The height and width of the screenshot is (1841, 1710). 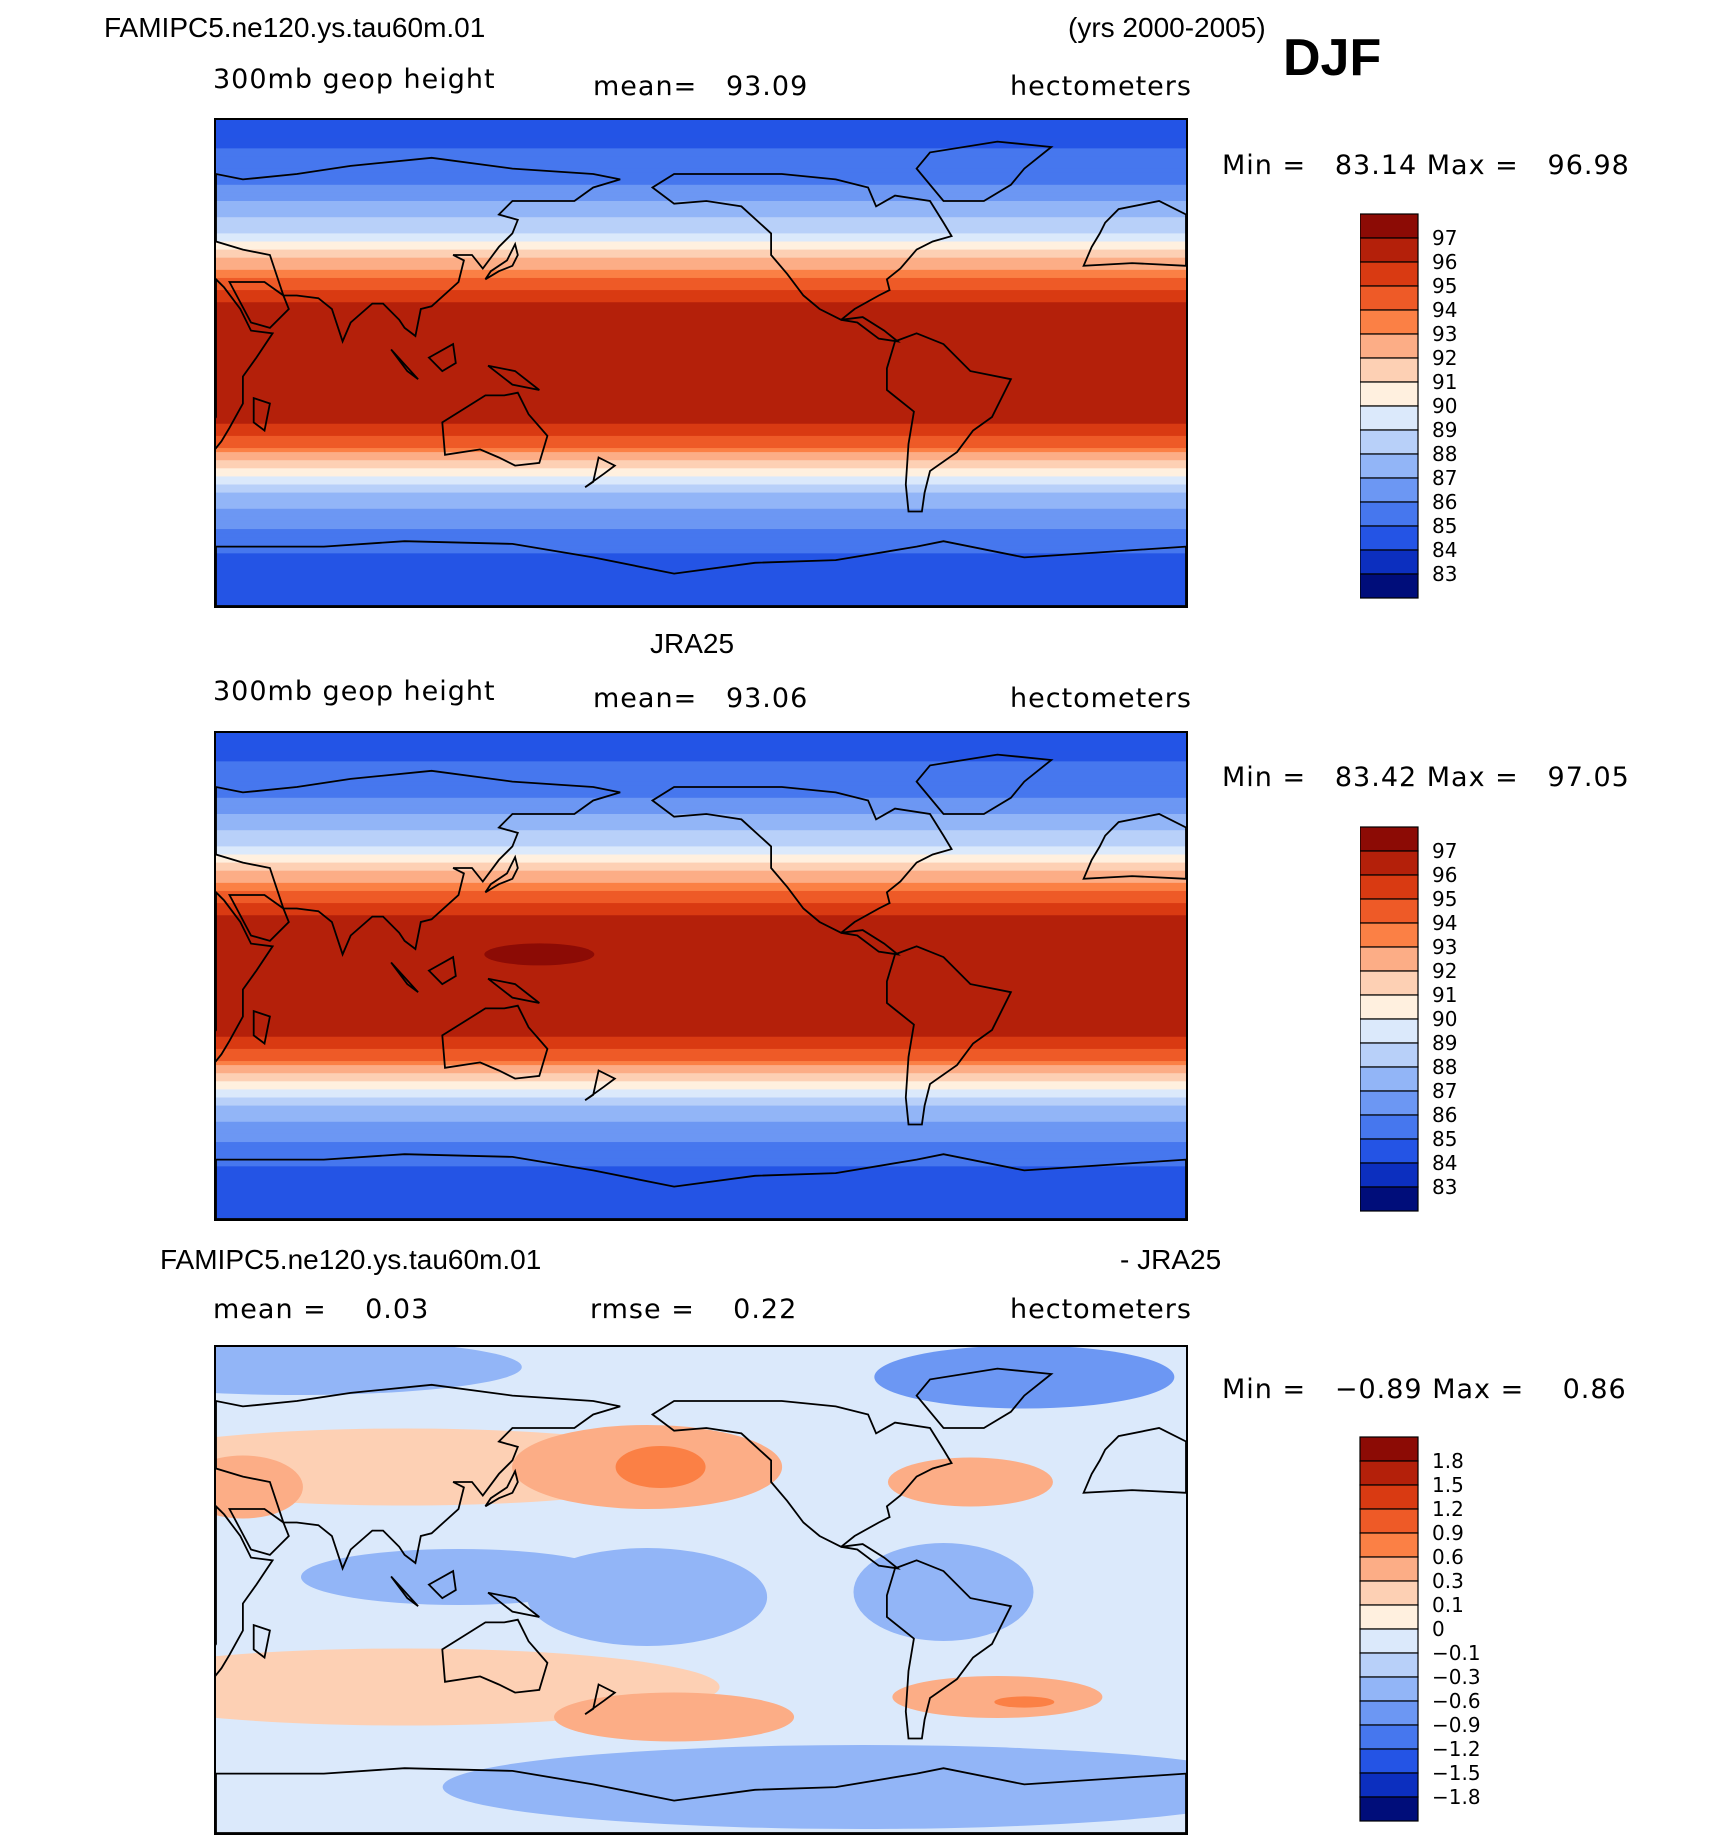 I want to click on colorbar-tick-label: −1.5, so click(x=1456, y=1773).